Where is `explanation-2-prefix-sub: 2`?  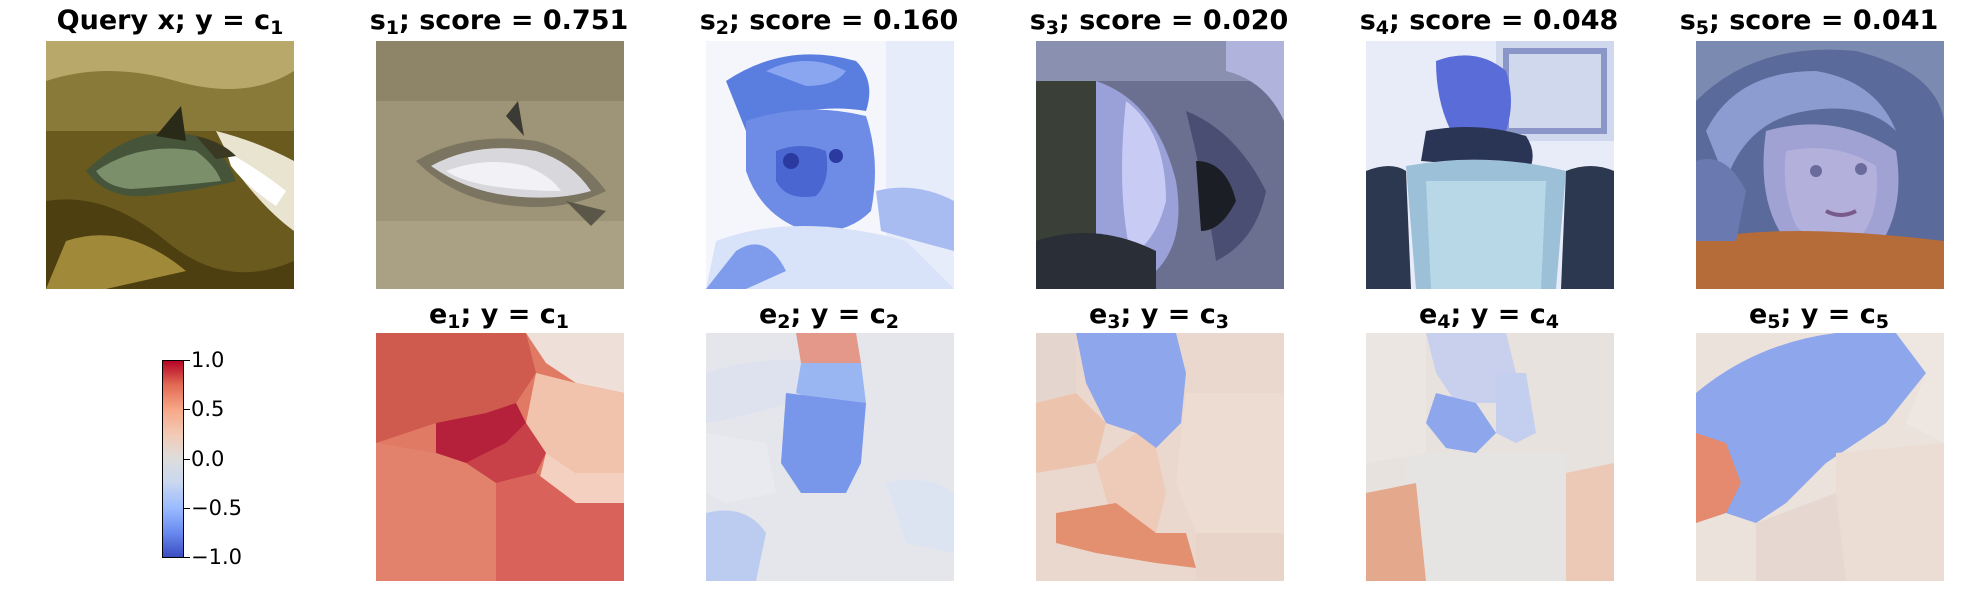
explanation-2-prefix-sub: 2 is located at coordinates (783, 322).